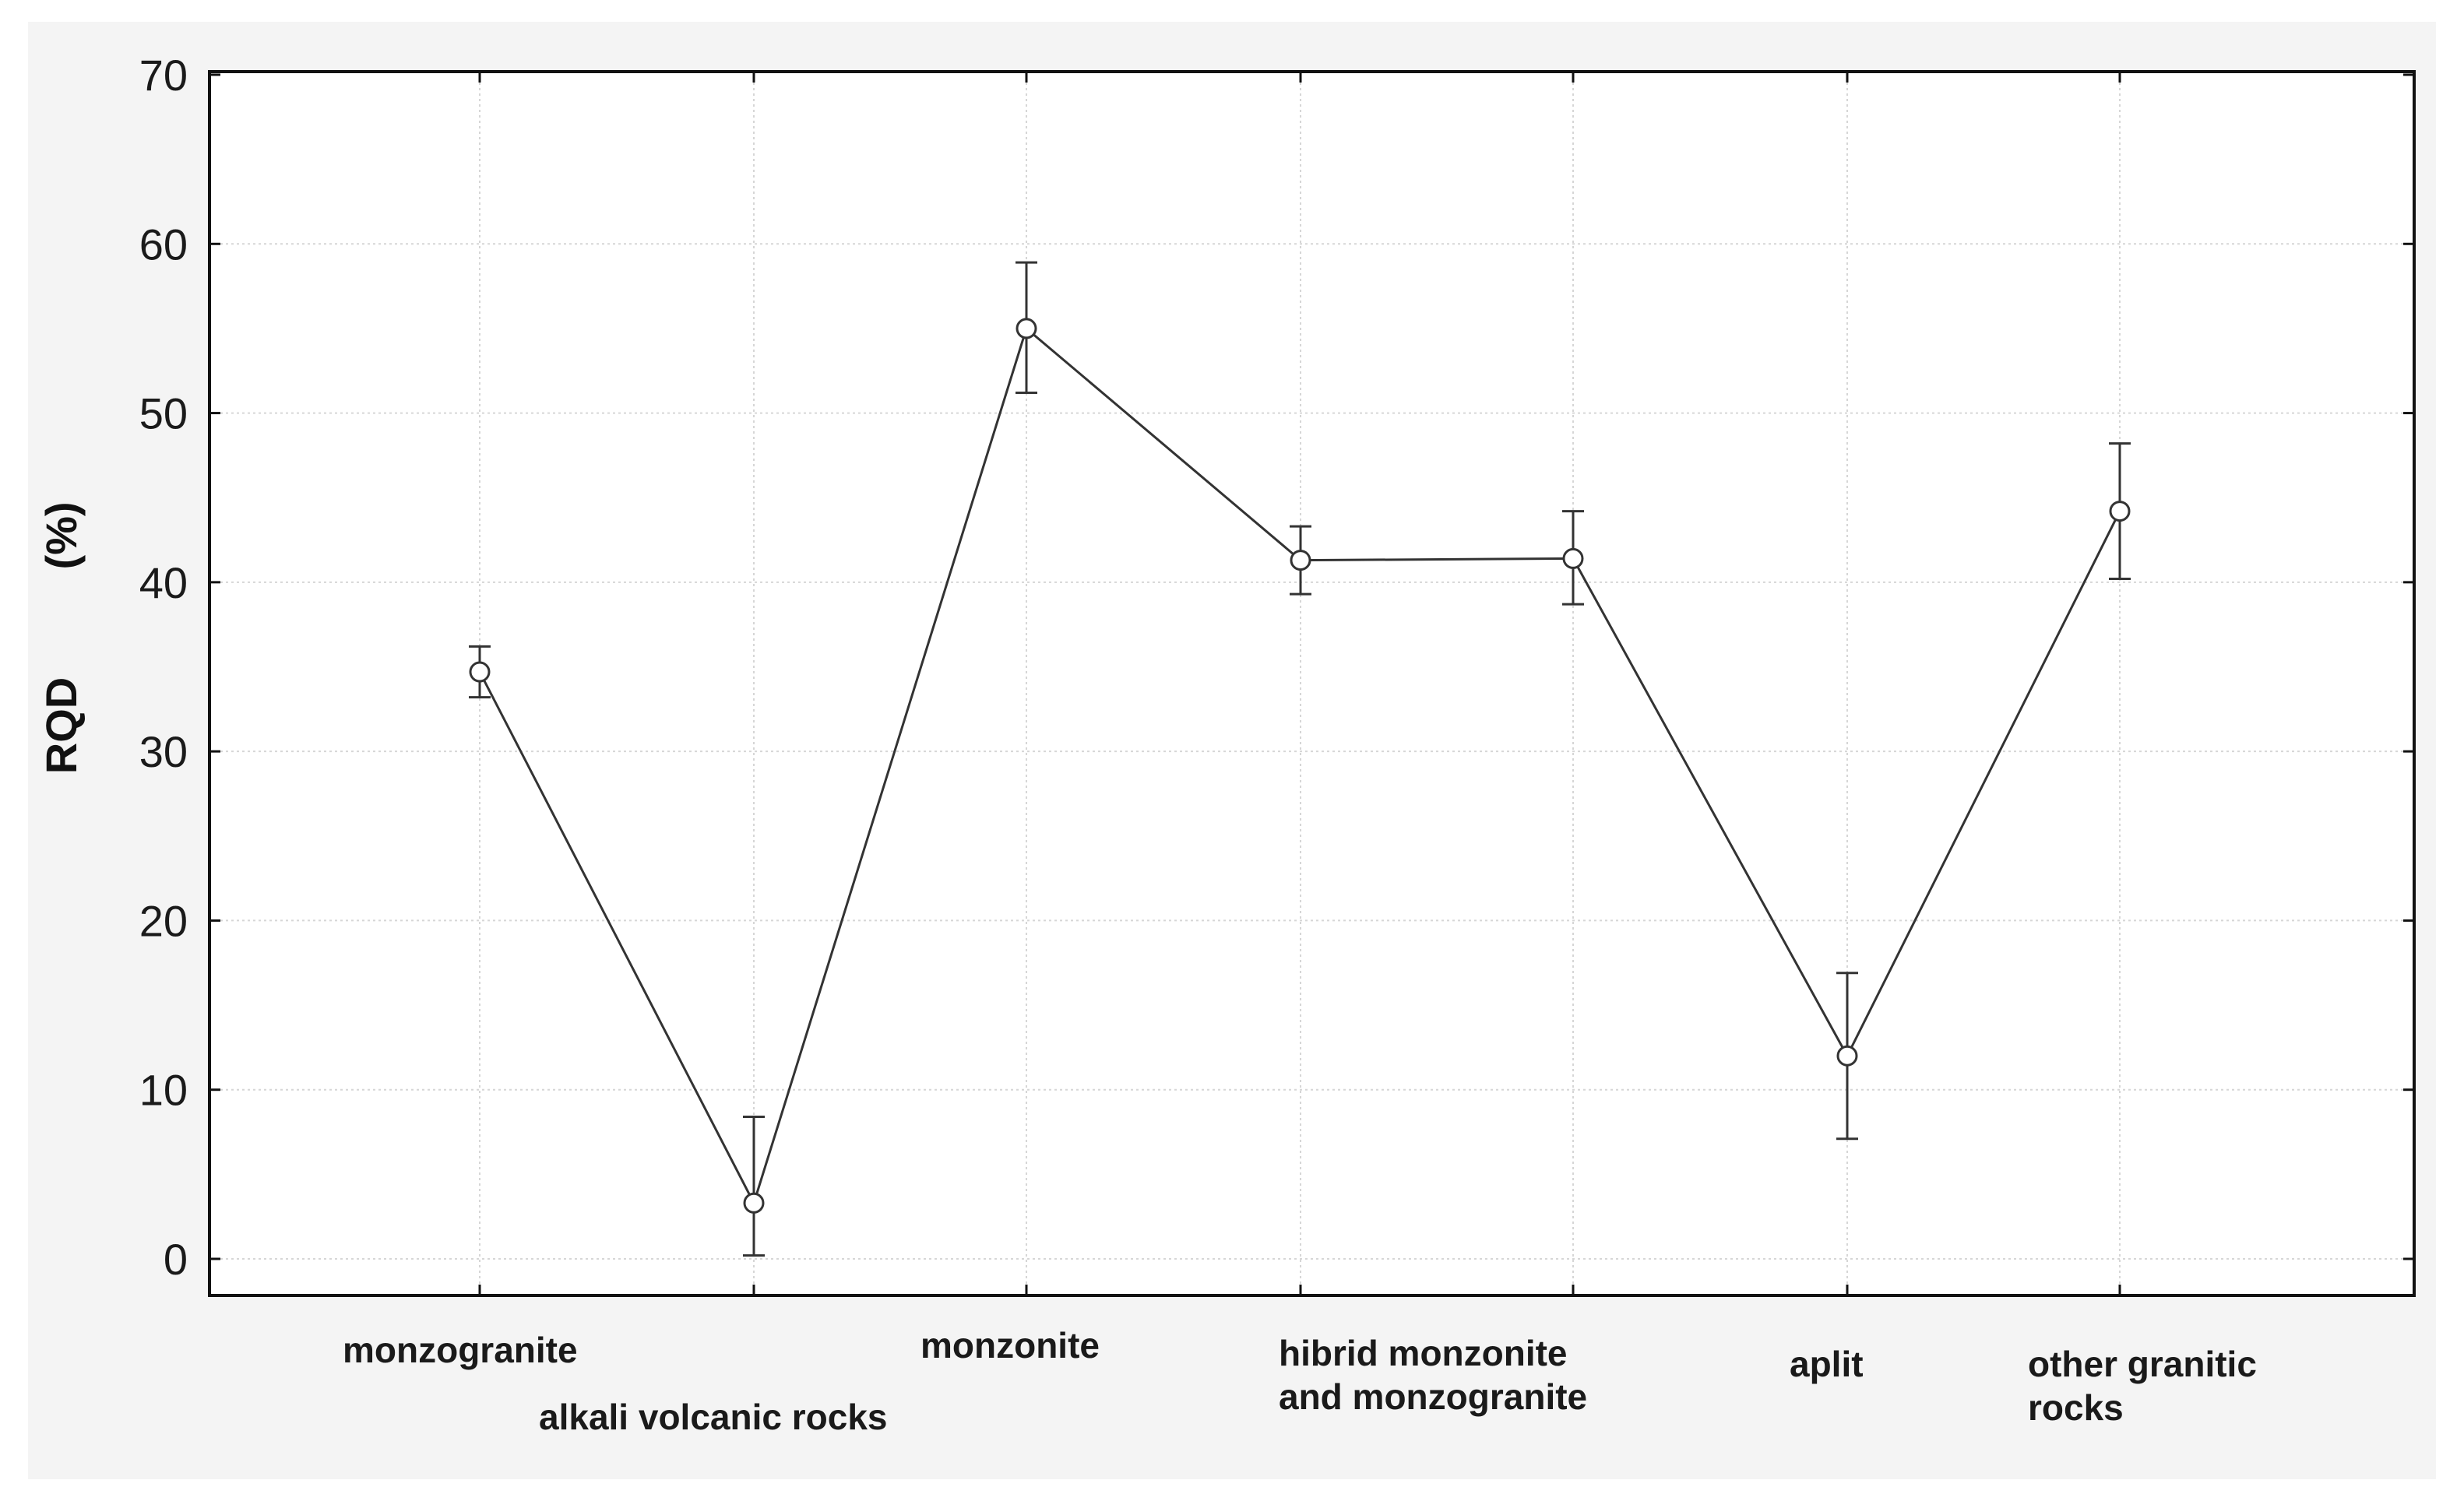 Image resolution: width=2464 pixels, height=1501 pixels. What do you see at coordinates (163, 414) in the screenshot?
I see `y-tick-label: 50` at bounding box center [163, 414].